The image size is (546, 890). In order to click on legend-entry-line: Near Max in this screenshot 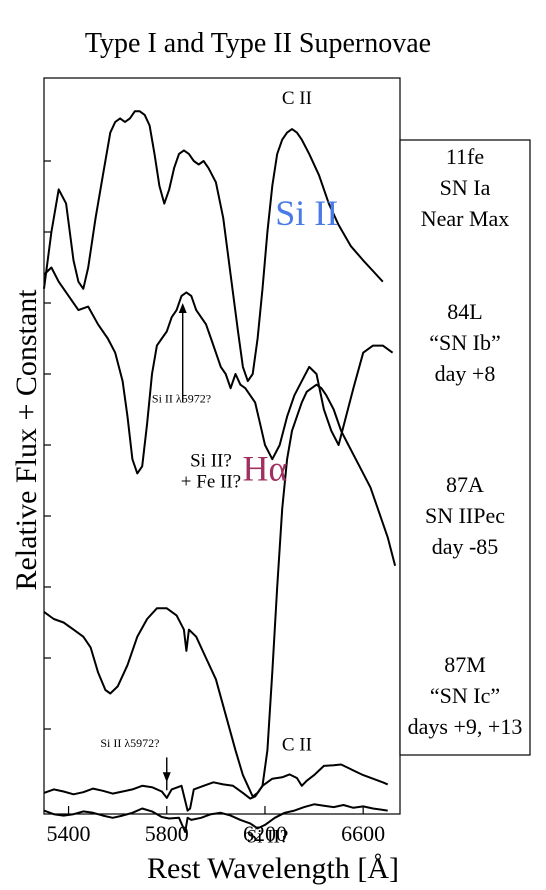, I will do `click(465, 218)`.